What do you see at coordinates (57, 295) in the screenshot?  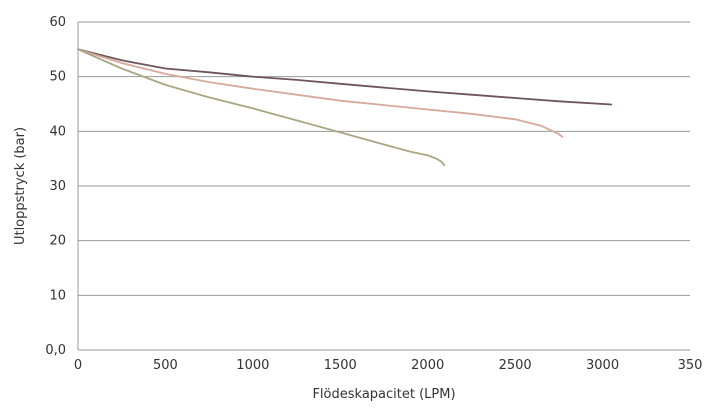 I see `y-tick-label: 10` at bounding box center [57, 295].